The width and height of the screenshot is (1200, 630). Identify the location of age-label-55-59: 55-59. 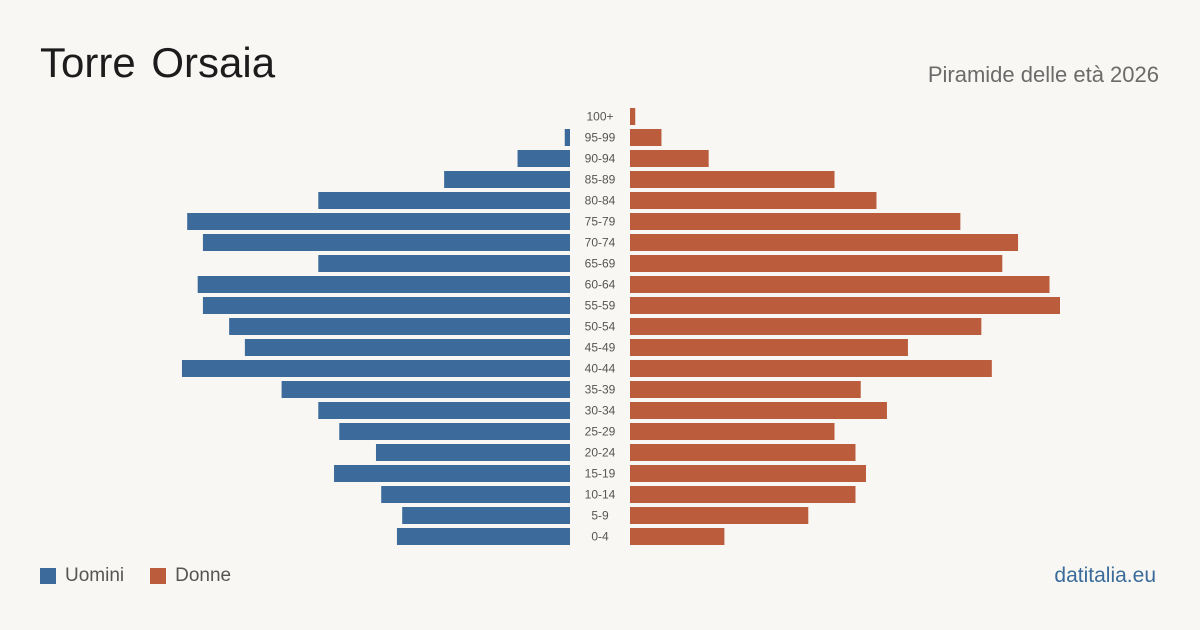
(600, 306).